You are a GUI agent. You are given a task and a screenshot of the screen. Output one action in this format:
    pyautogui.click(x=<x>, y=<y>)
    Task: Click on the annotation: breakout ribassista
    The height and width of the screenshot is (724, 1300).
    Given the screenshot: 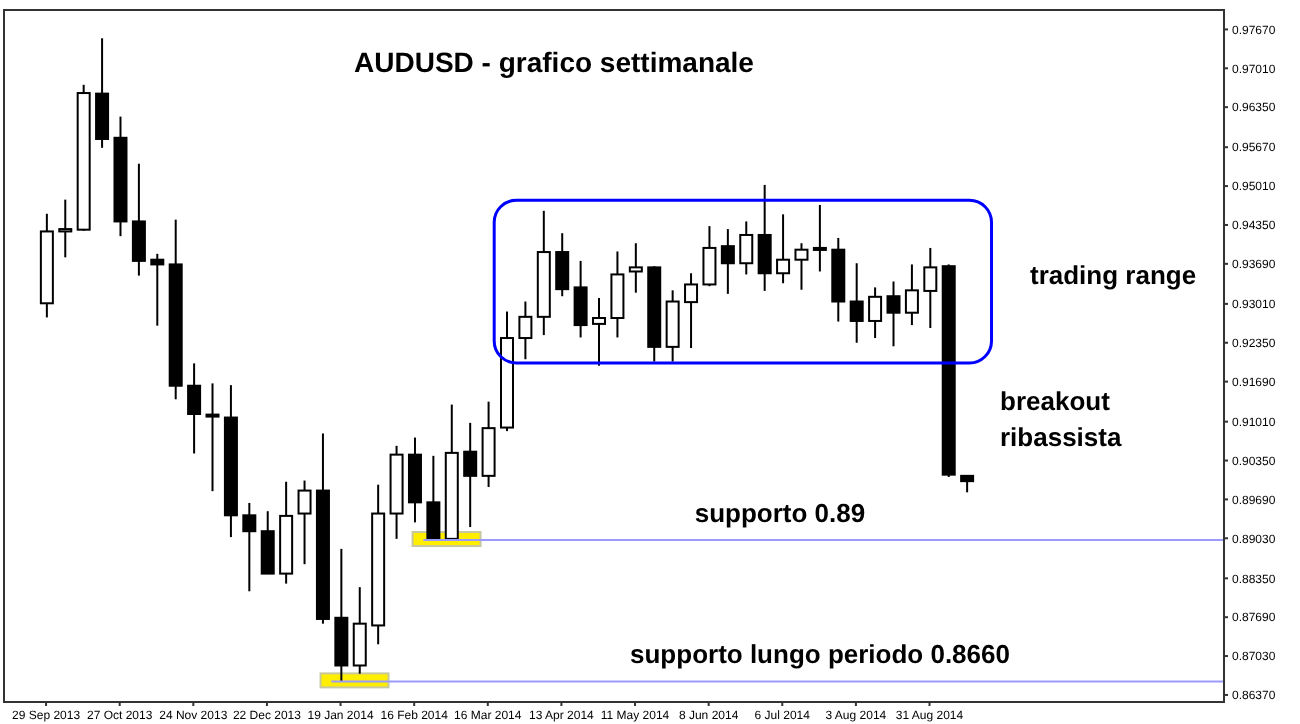 What is the action you would take?
    pyautogui.click(x=1061, y=419)
    